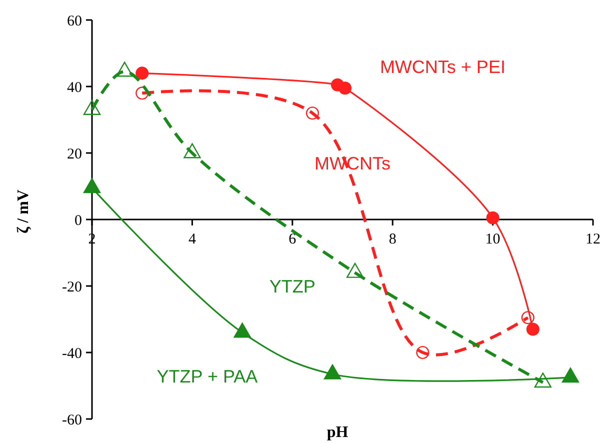  I want to click on x-tick-label: 6, so click(292, 240).